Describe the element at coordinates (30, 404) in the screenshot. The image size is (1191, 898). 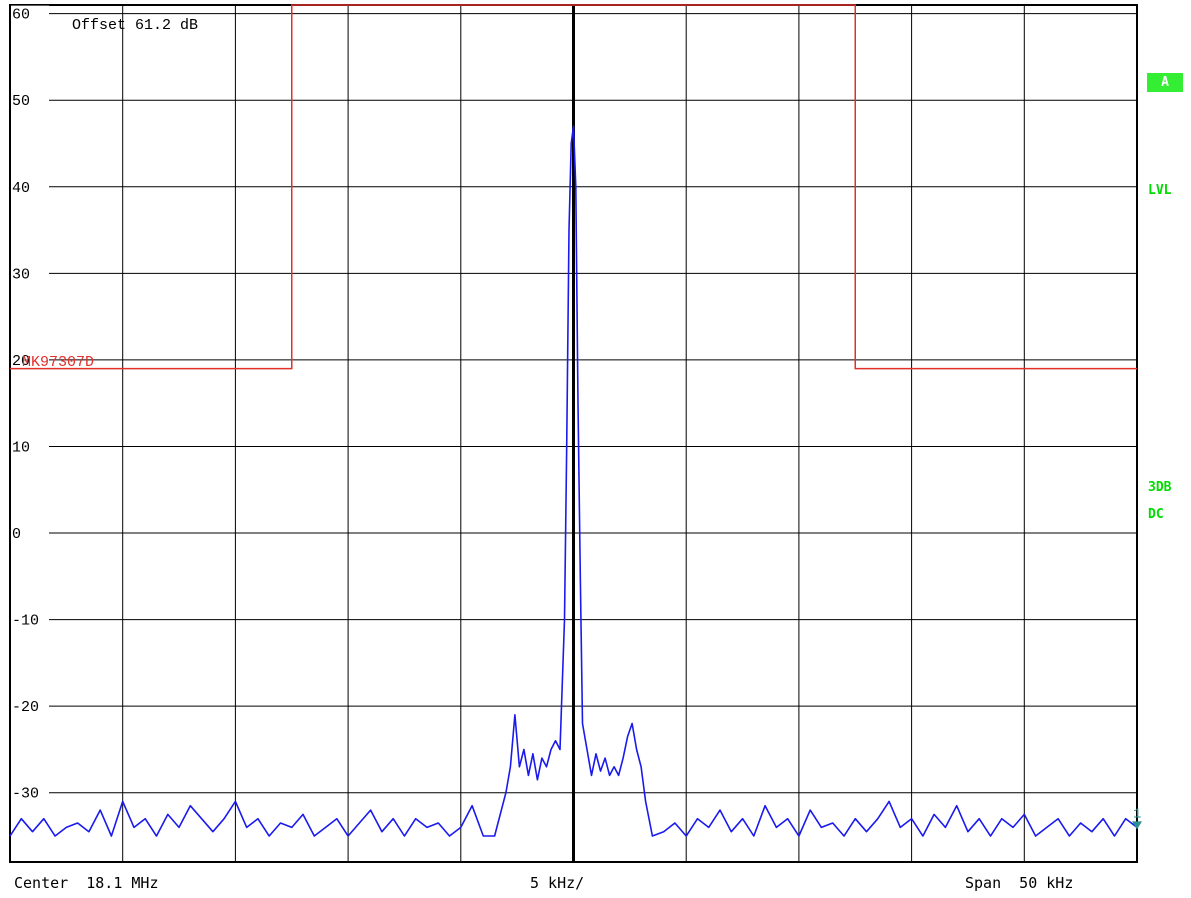
I see `y-tick-labels: 60 50 40 30 20 10 0 -10 -20 -30` at that location.